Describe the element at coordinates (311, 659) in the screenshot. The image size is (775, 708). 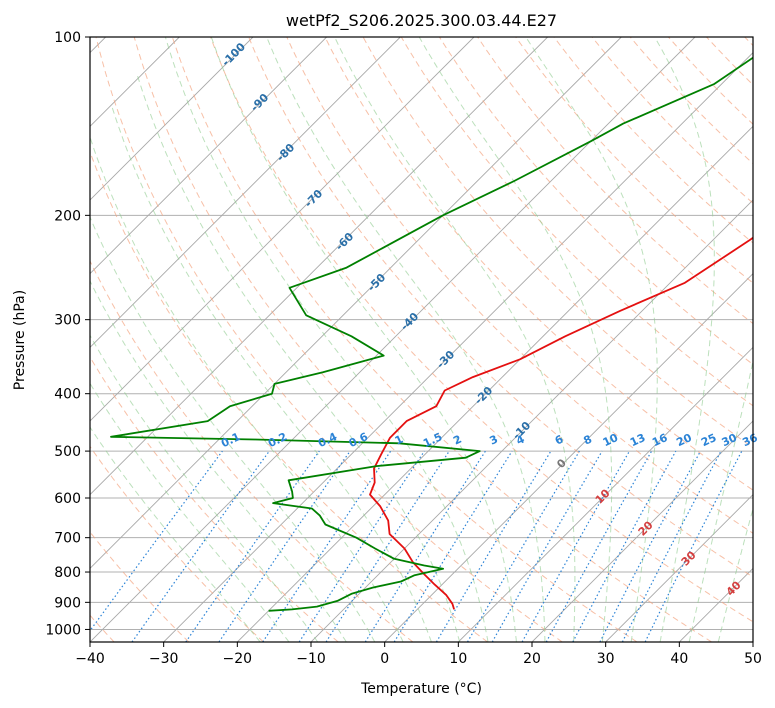
I see `x-tick-label: −10` at that location.